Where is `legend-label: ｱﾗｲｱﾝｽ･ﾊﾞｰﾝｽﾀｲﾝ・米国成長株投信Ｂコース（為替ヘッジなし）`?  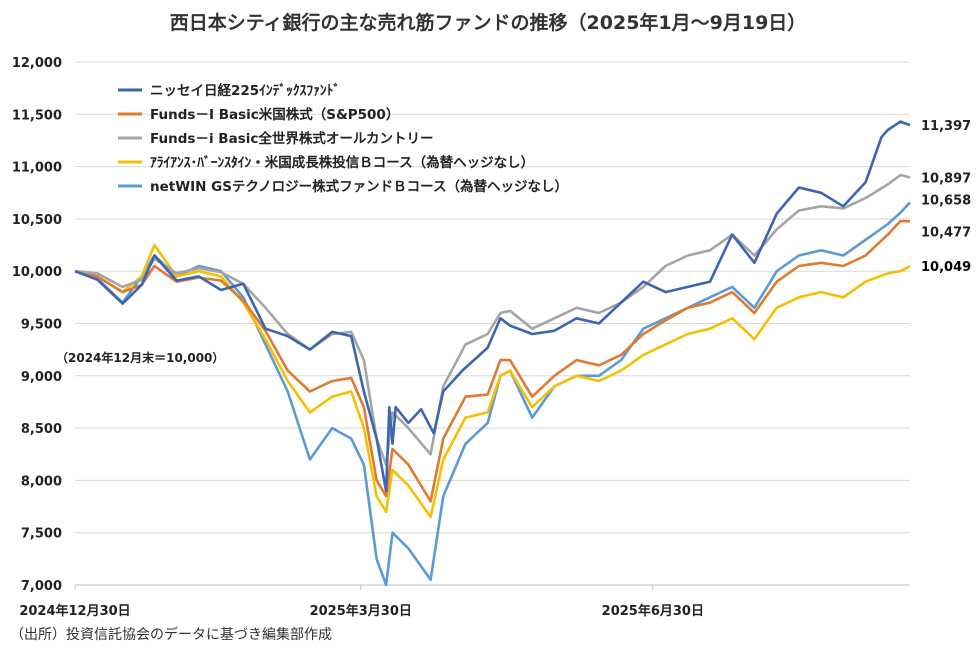 legend-label: ｱﾗｲｱﾝｽ･ﾊﾞｰﾝｽﾀｲﾝ・米国成長株投信Ｂコース（為替ヘッジなし） is located at coordinates (342, 162).